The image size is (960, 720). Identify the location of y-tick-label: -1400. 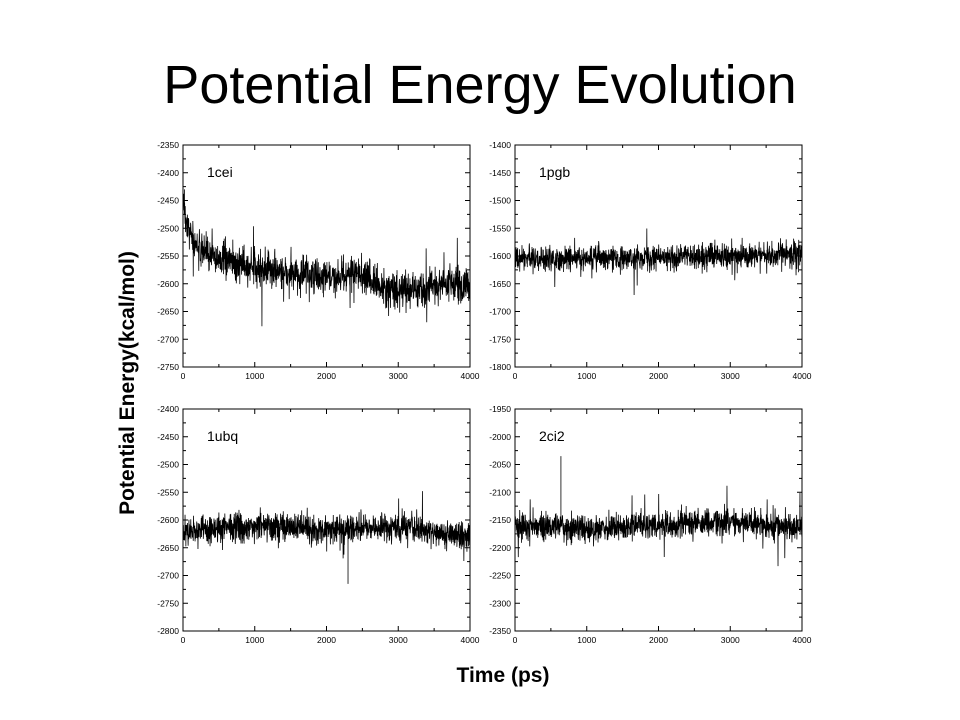
(500, 145).